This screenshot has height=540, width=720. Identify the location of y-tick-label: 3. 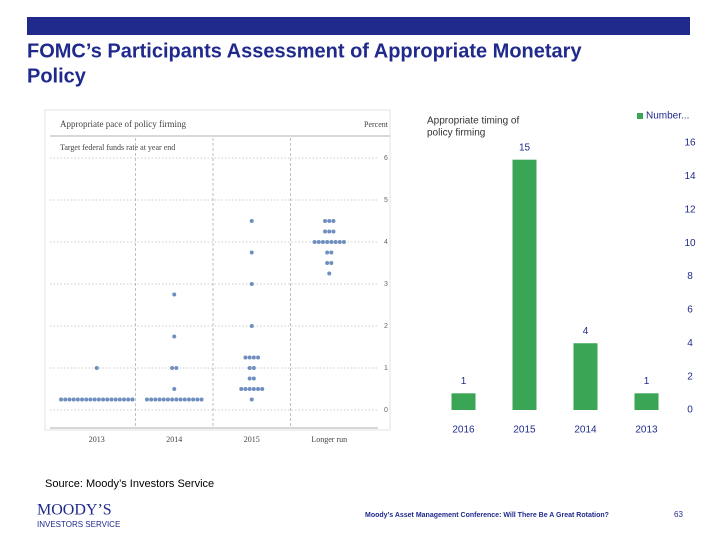
(386, 284).